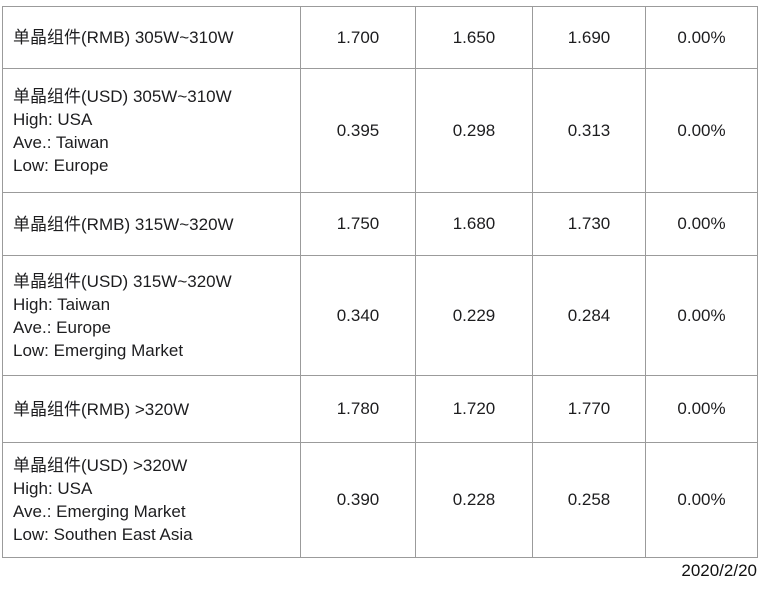  Describe the element at coordinates (61, 165) in the screenshot. I see `market-note-low: Low: Europe` at that location.